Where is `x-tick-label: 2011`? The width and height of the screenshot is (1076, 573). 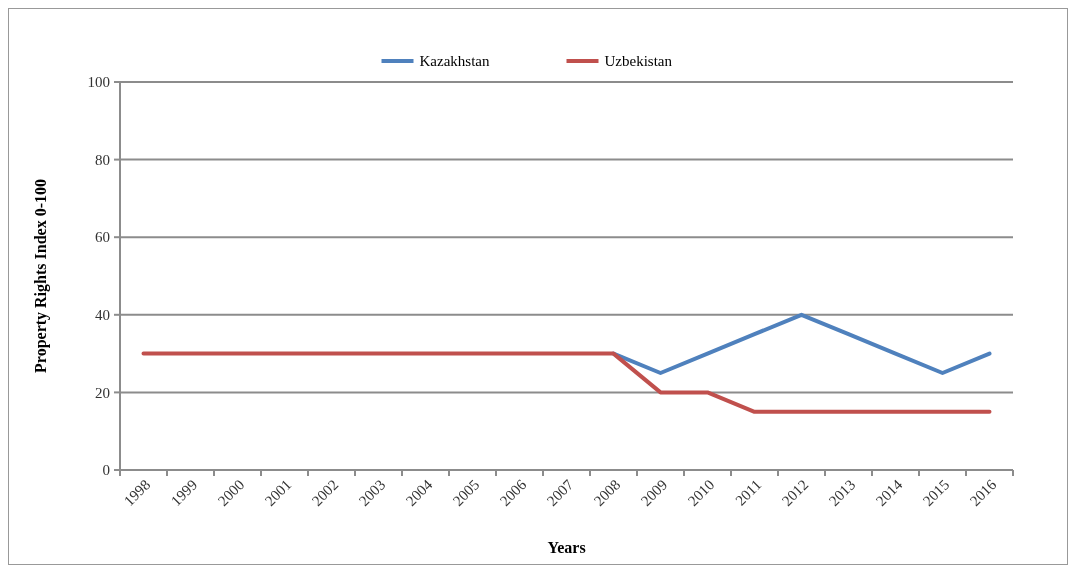
x-tick-label: 2011 is located at coordinates (748, 492).